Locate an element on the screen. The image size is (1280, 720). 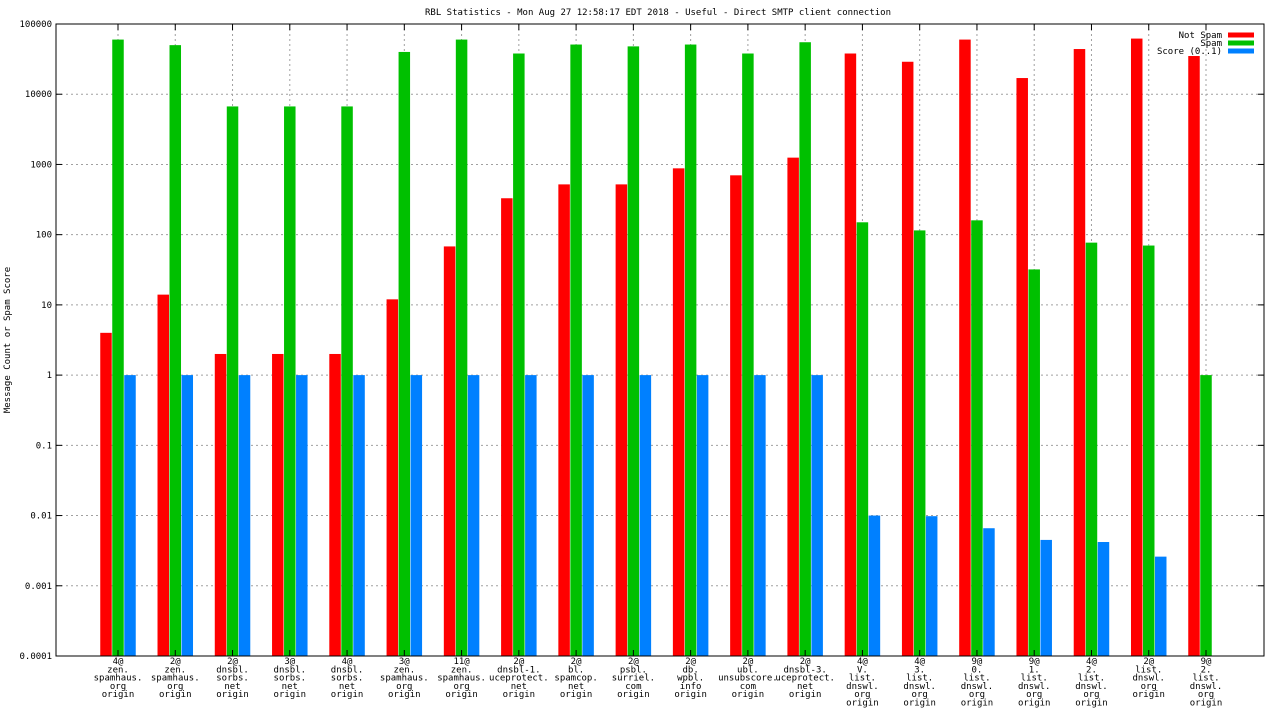
y-tick-label: 100000 is located at coordinates (35, 25).